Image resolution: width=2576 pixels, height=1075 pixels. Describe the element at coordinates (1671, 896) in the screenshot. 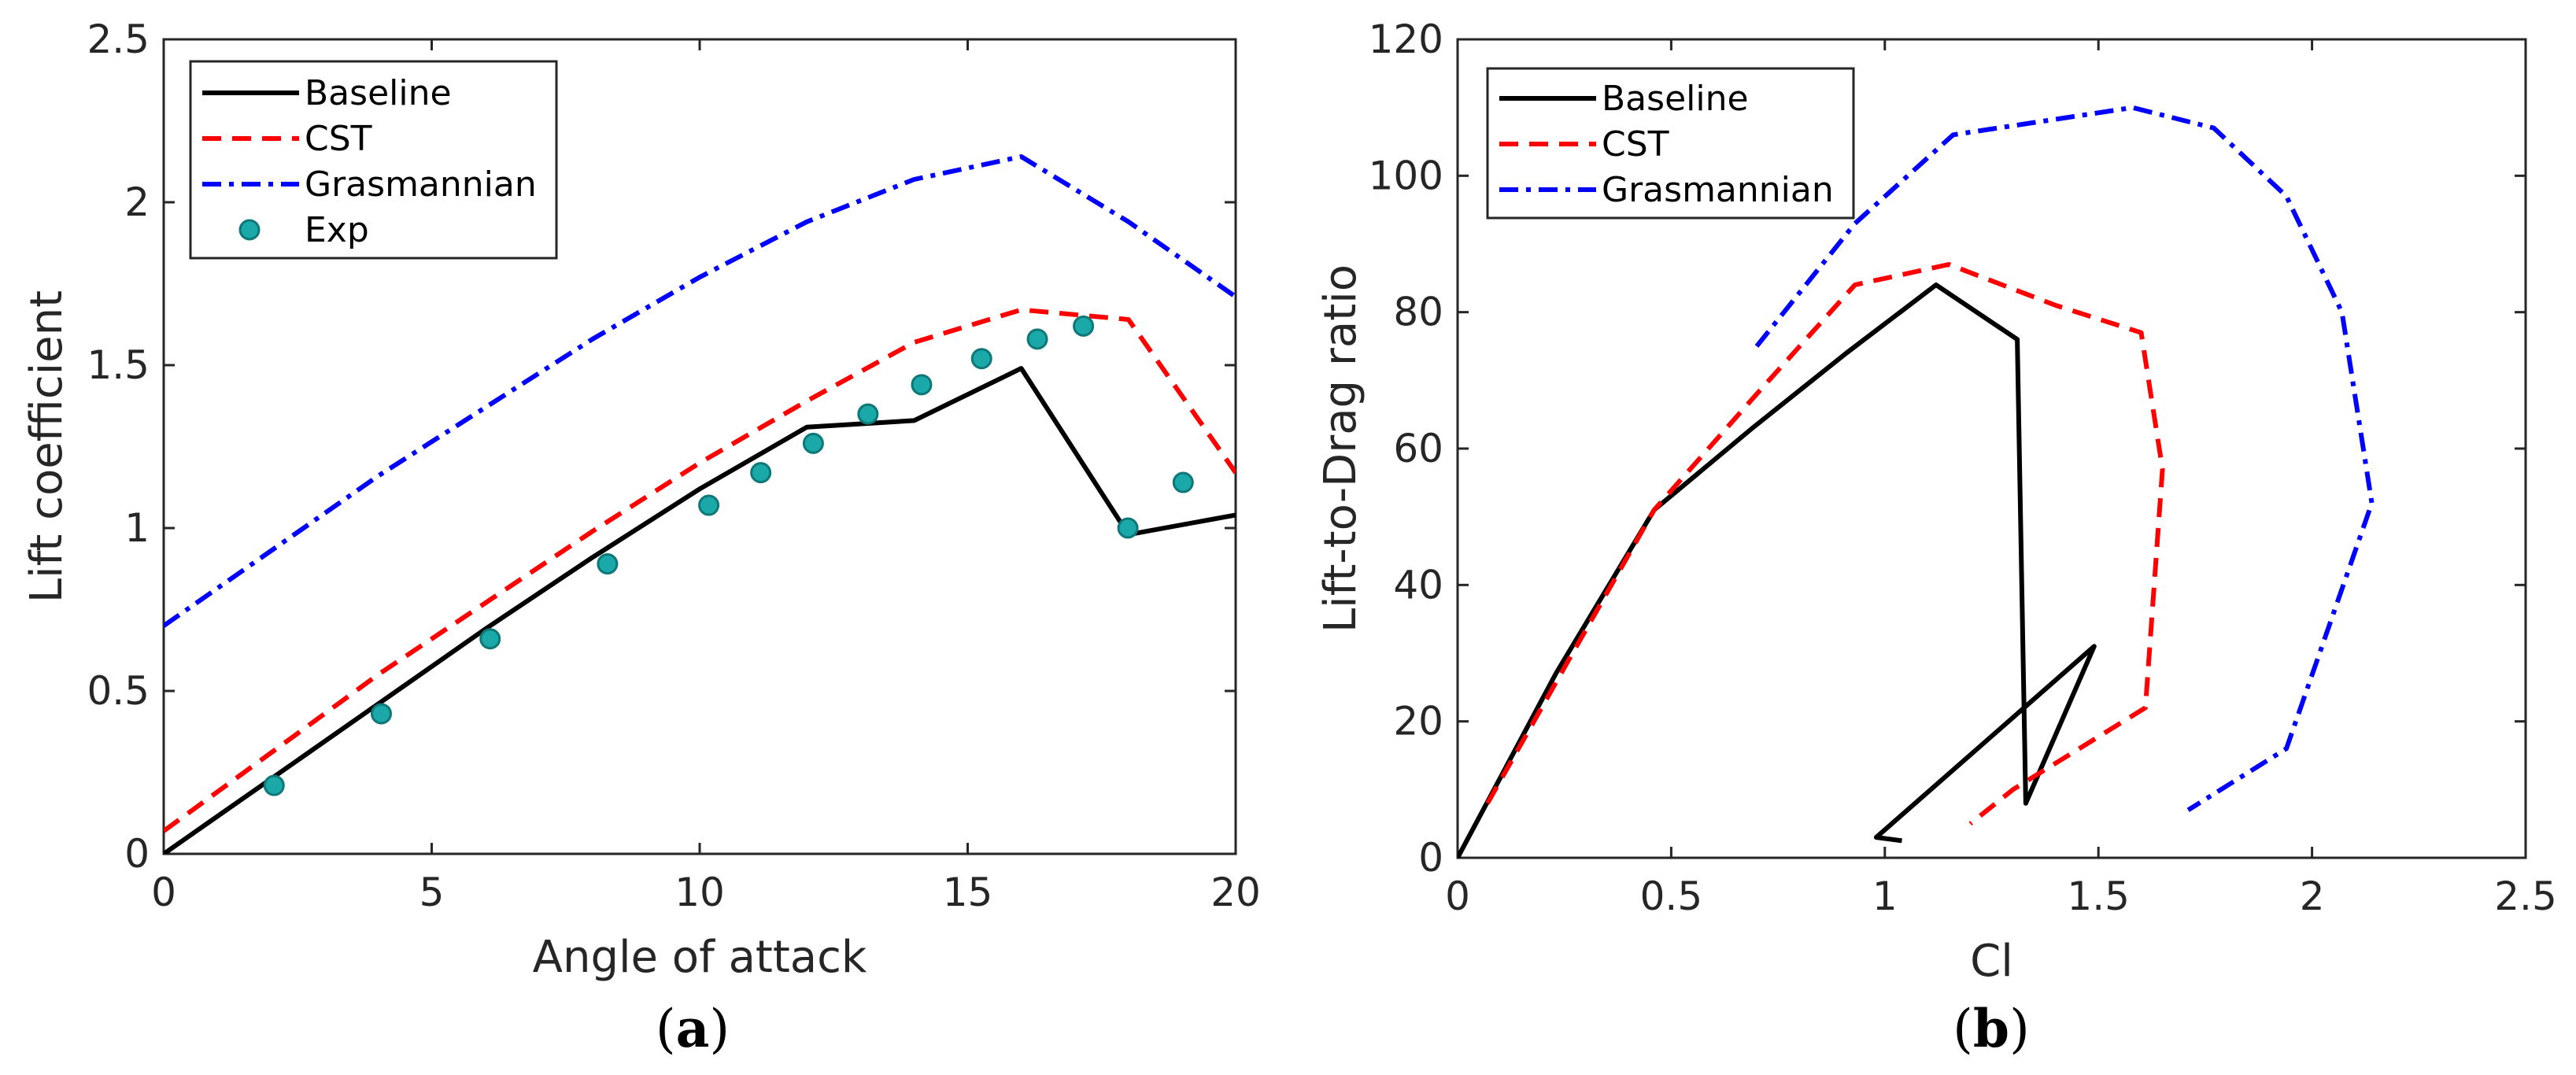

I see `x-tick-label: 0.5` at that location.